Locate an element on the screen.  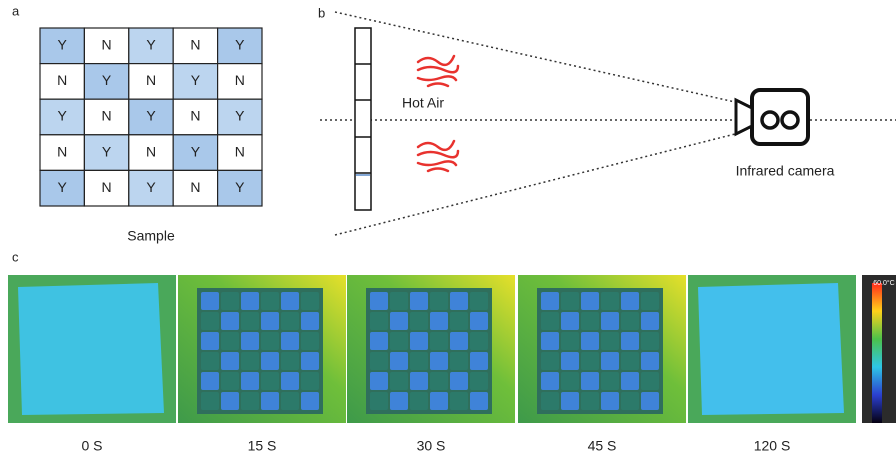
time-label: 45 S is located at coordinates (602, 446).